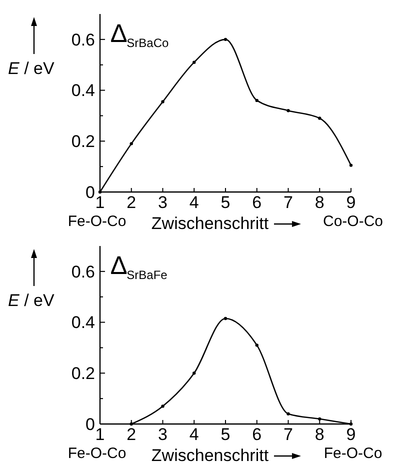  Describe the element at coordinates (353, 221) in the screenshot. I see `text: Co-O-Co` at that location.